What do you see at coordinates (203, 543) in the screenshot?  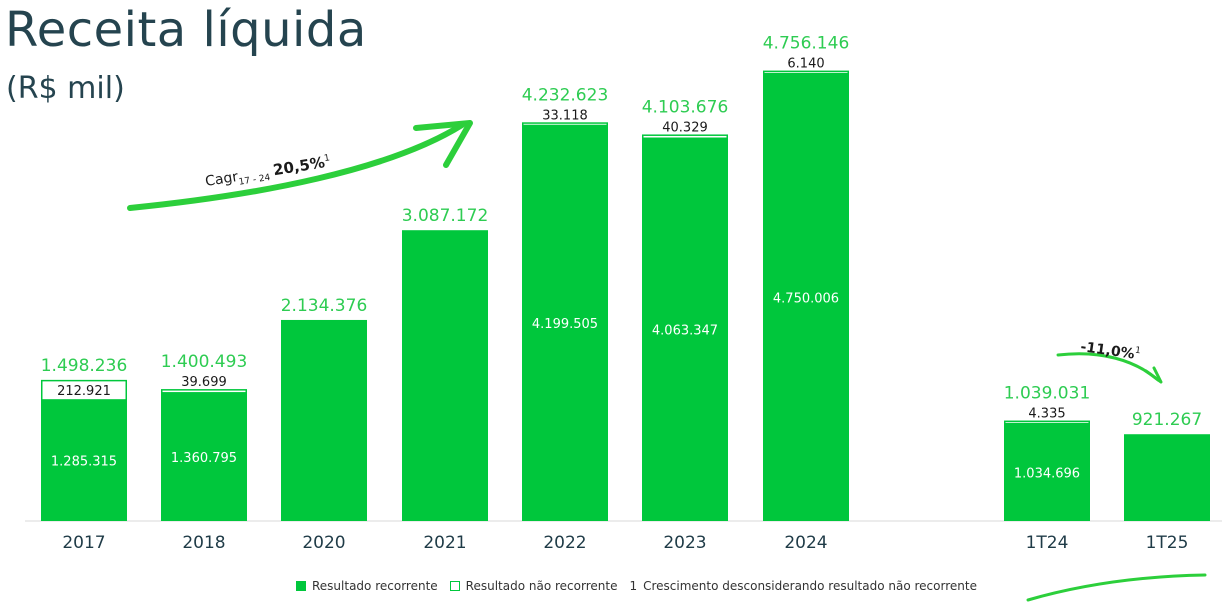 I see `x-tick-label-2018: 2018` at bounding box center [203, 543].